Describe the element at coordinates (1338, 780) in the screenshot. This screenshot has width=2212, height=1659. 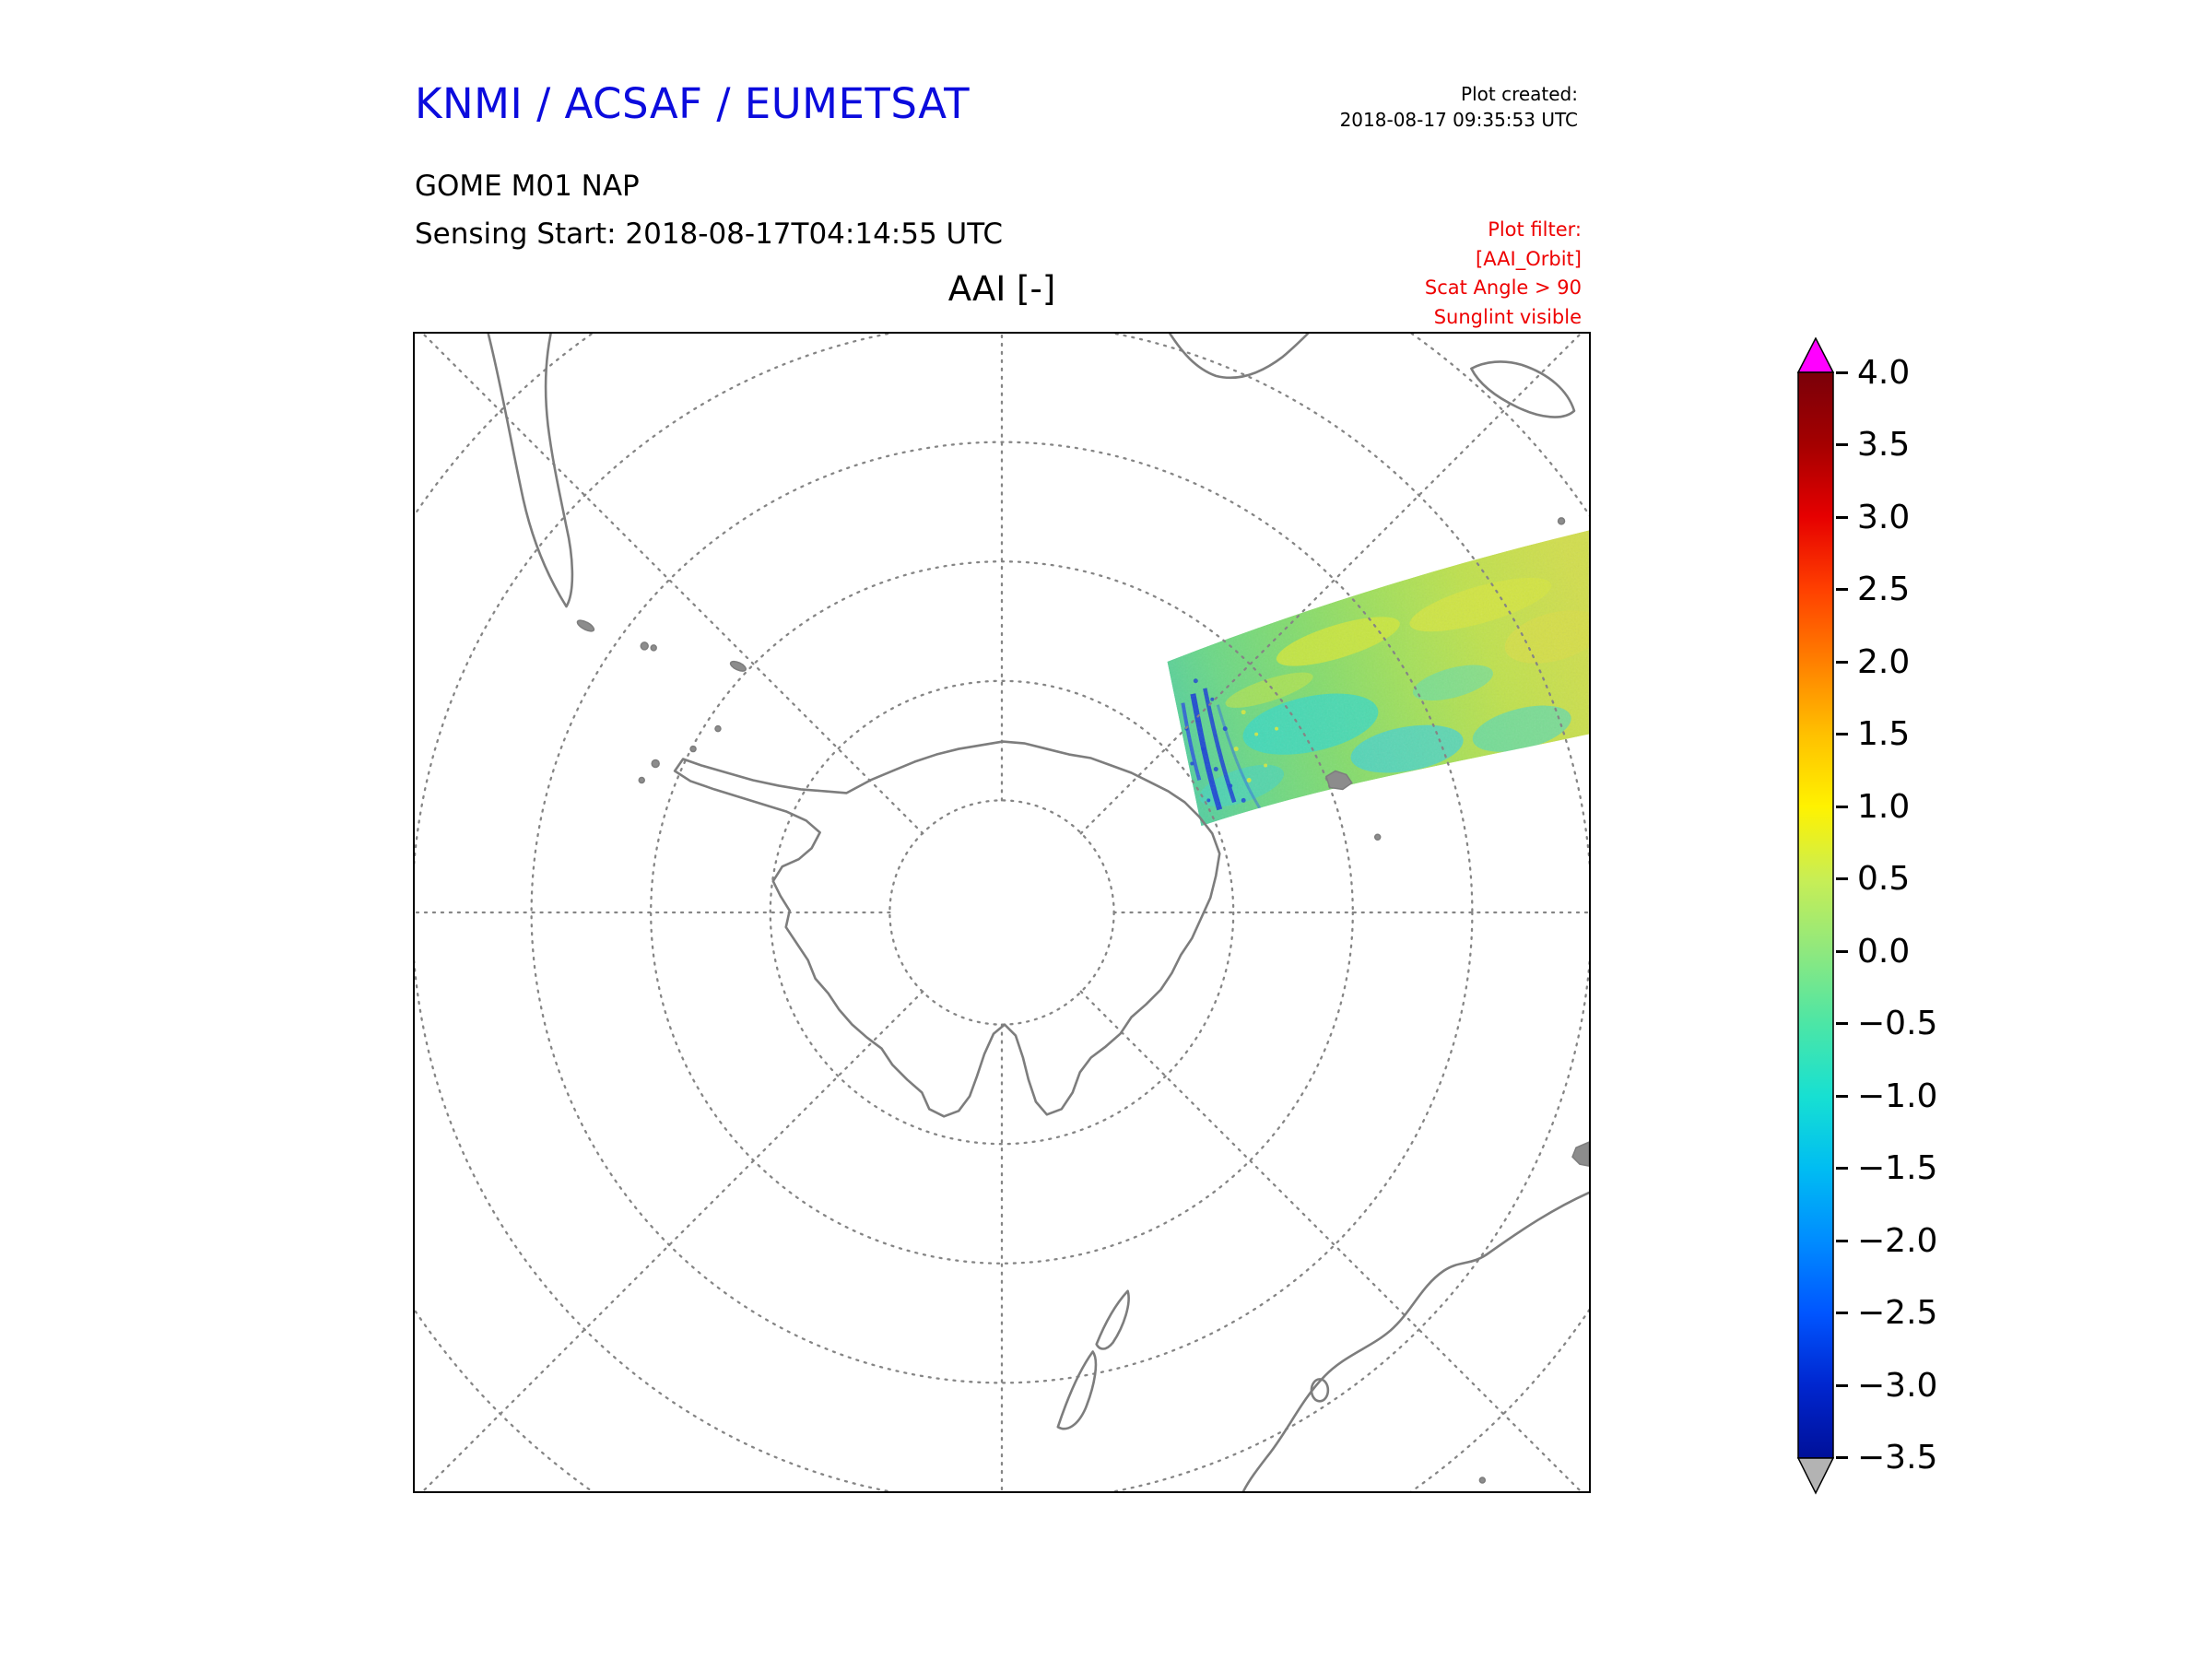
I see `kerguelen-island` at that location.